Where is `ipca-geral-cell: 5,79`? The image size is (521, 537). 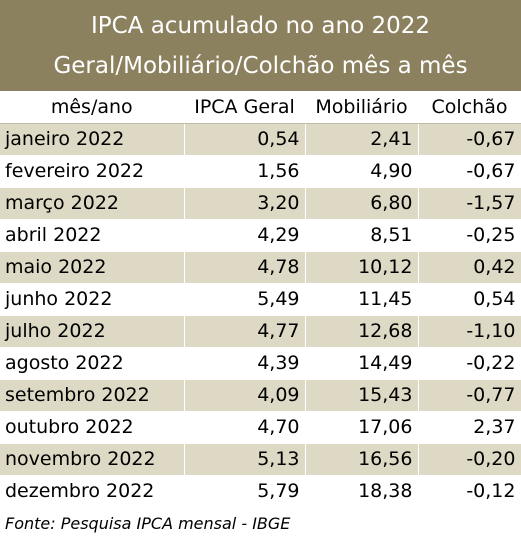
ipca-geral-cell: 5,79 is located at coordinates (245, 491).